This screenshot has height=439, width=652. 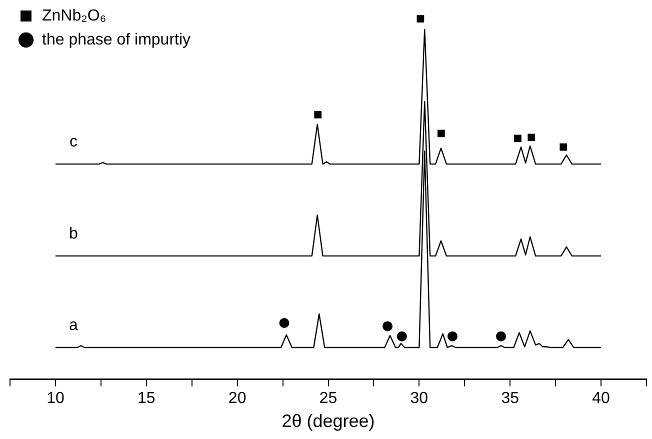 I want to click on x-tick-label: 40, so click(x=601, y=399).